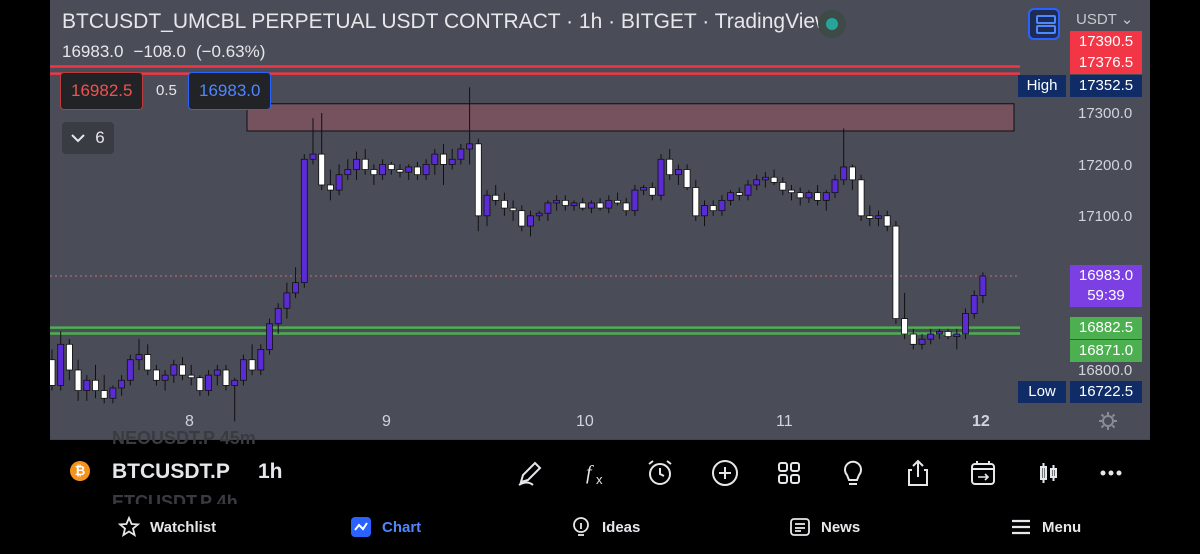  I want to click on price-tick: 17300.0, so click(1105, 113).